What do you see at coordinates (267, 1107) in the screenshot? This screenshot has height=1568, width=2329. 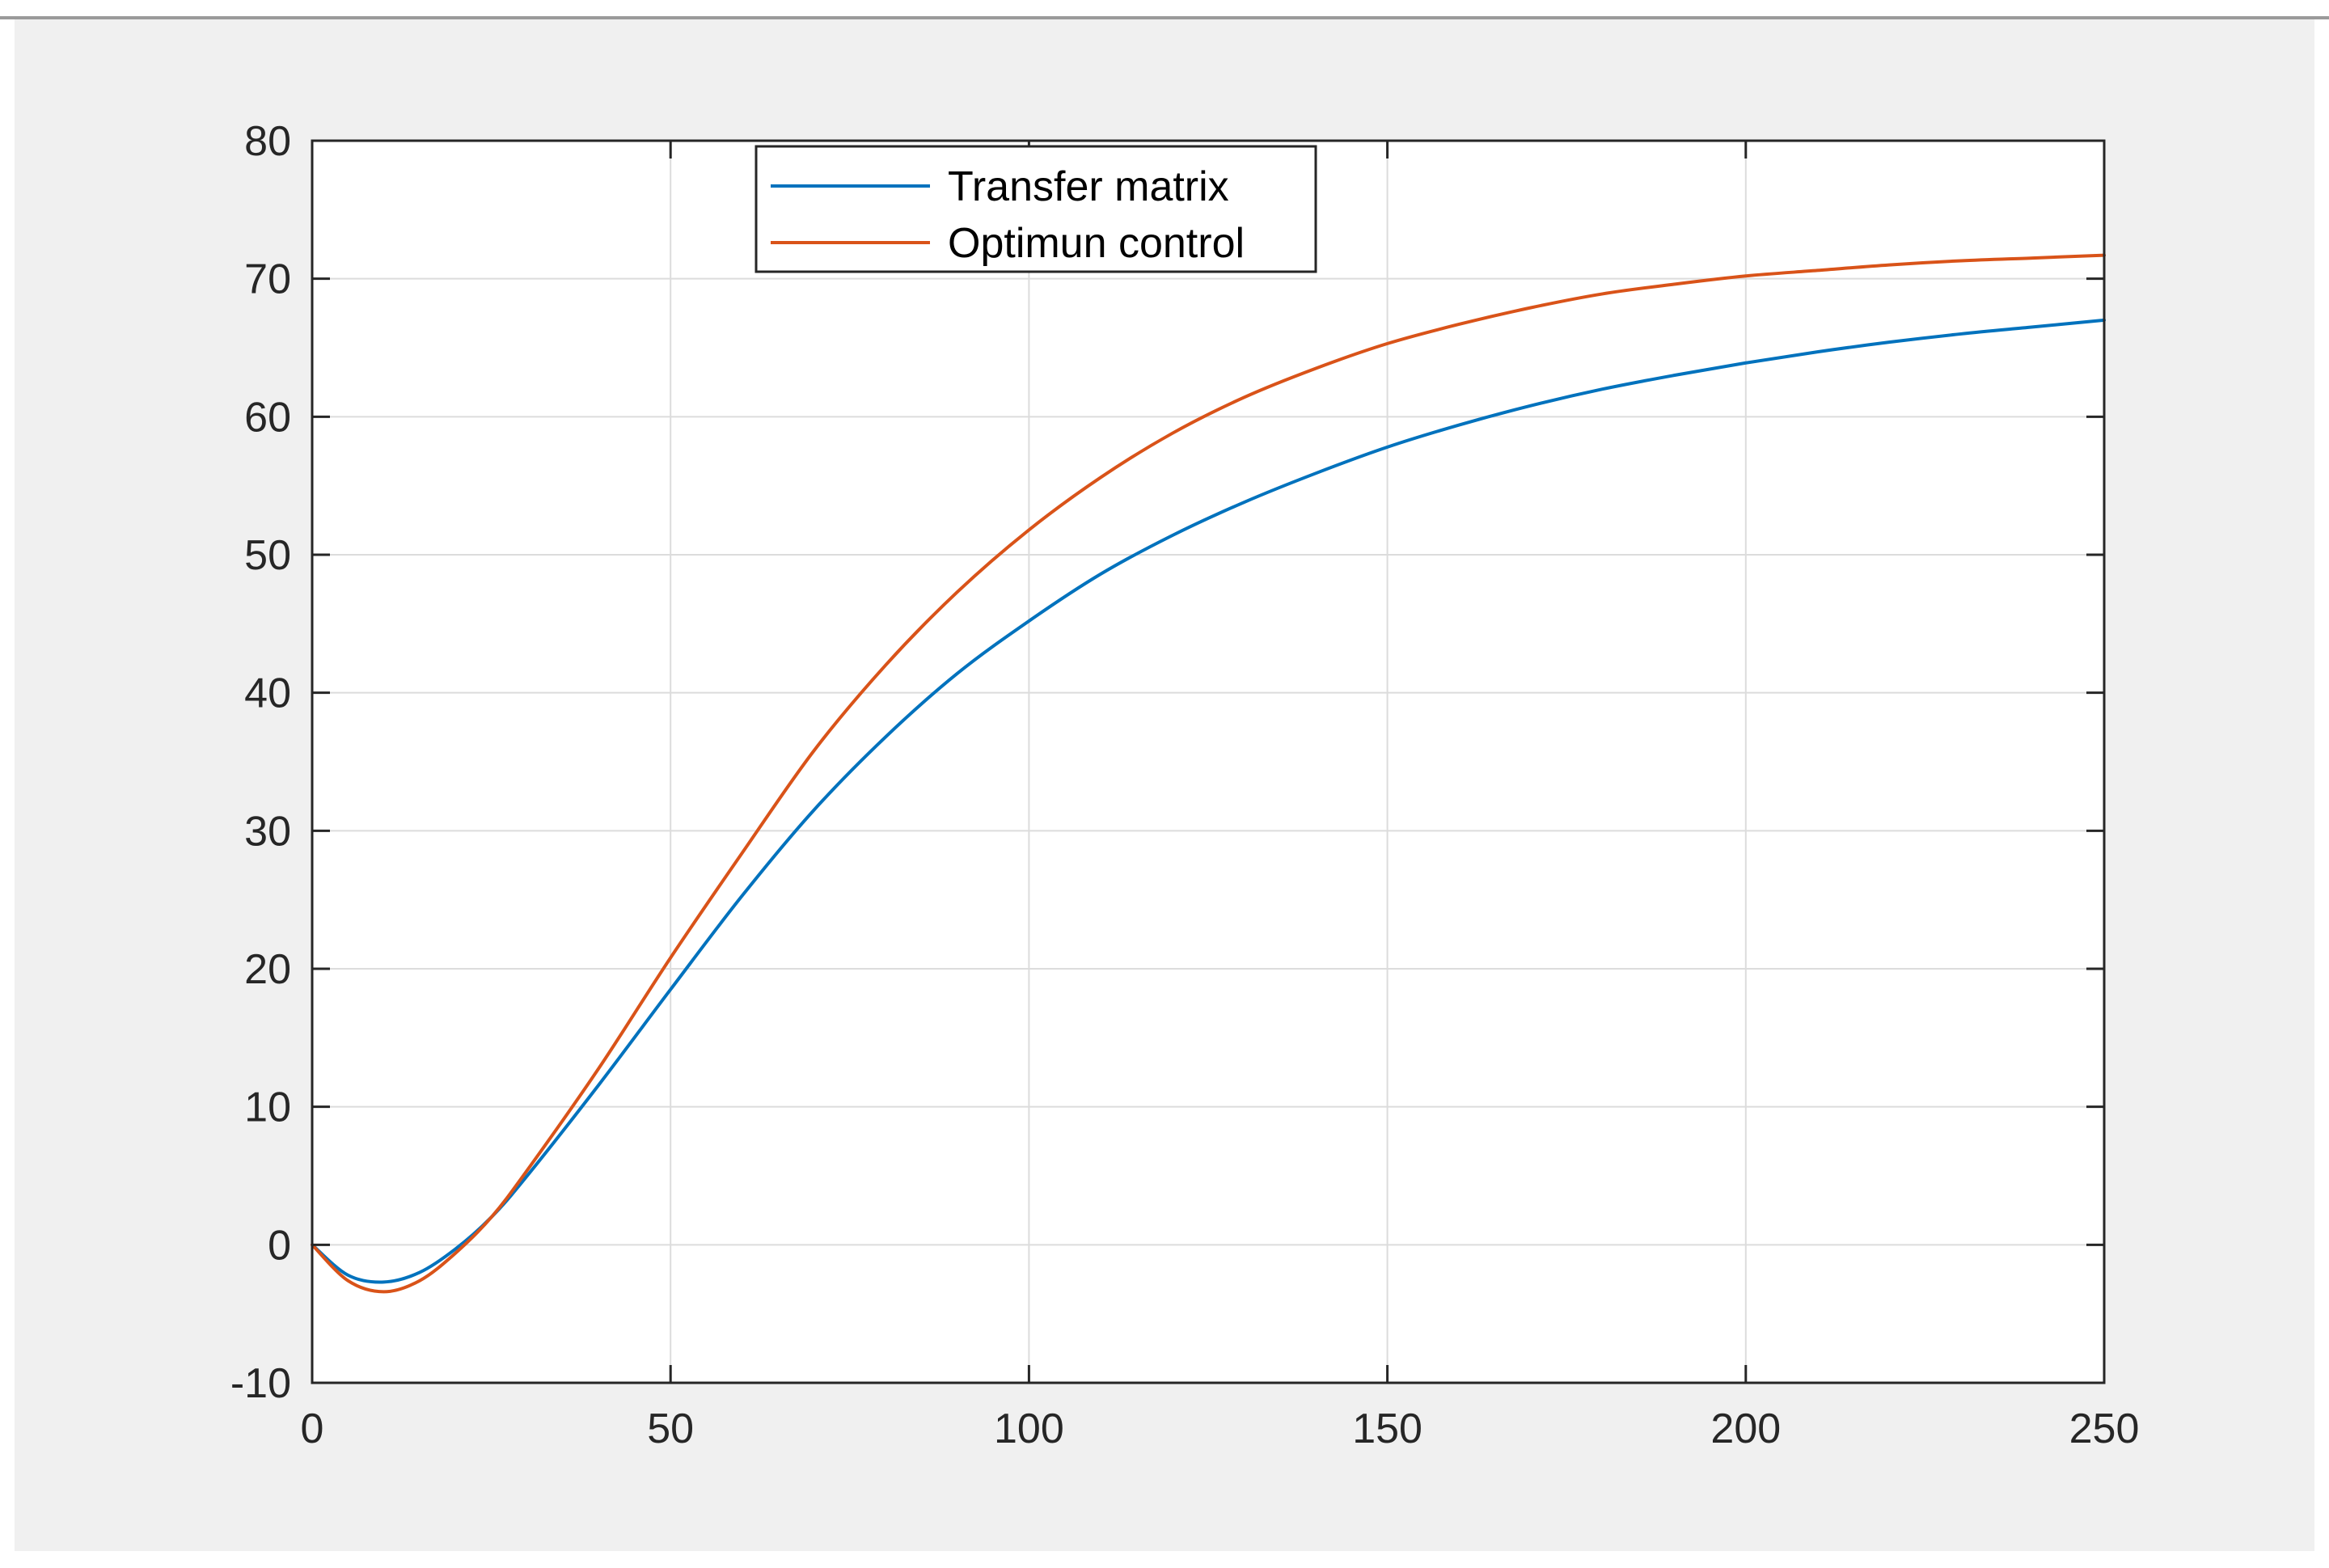 I see `y-tick-label: 10` at bounding box center [267, 1107].